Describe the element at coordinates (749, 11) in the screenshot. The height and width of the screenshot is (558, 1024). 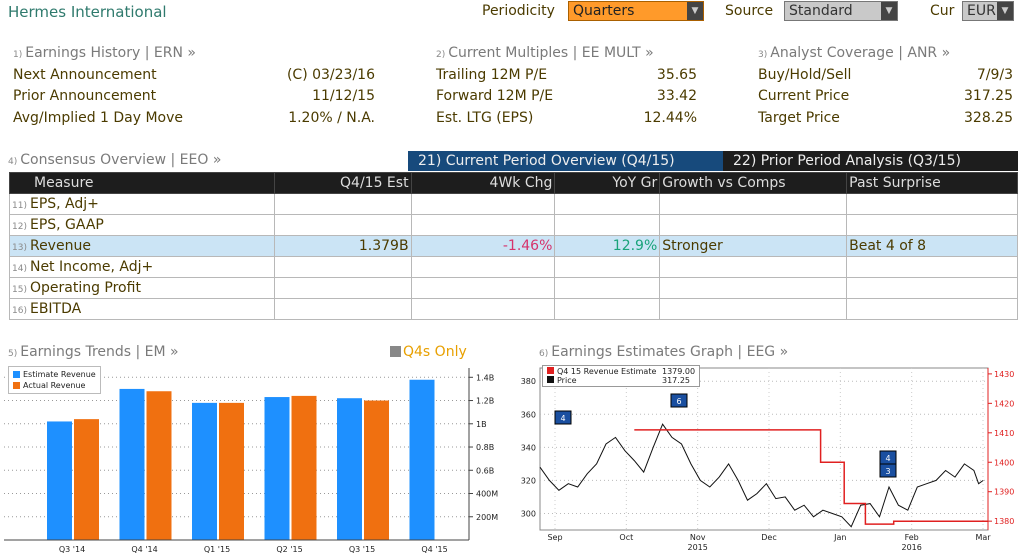
I see `source-label: Source` at that location.